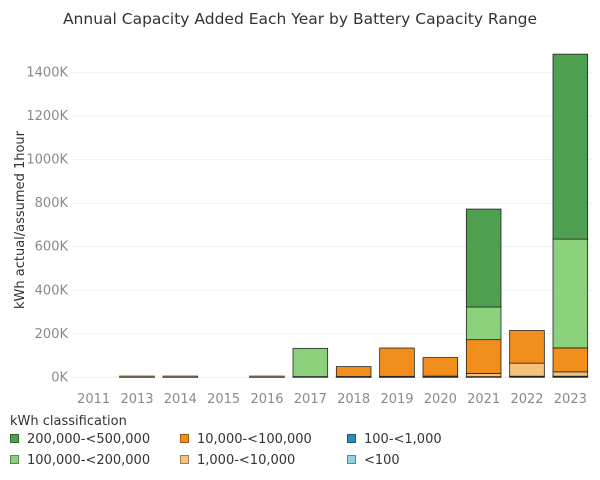  I want to click on legend-item: 1,000-<10,000, so click(237, 460).